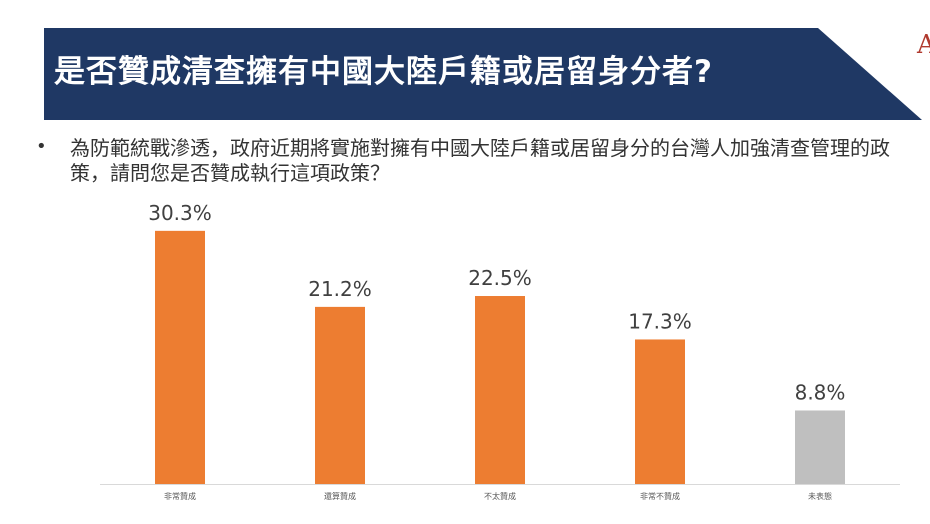 The height and width of the screenshot is (524, 930). Describe the element at coordinates (660, 496) in the screenshot. I see `category-label-4: 非常不贊成` at that location.